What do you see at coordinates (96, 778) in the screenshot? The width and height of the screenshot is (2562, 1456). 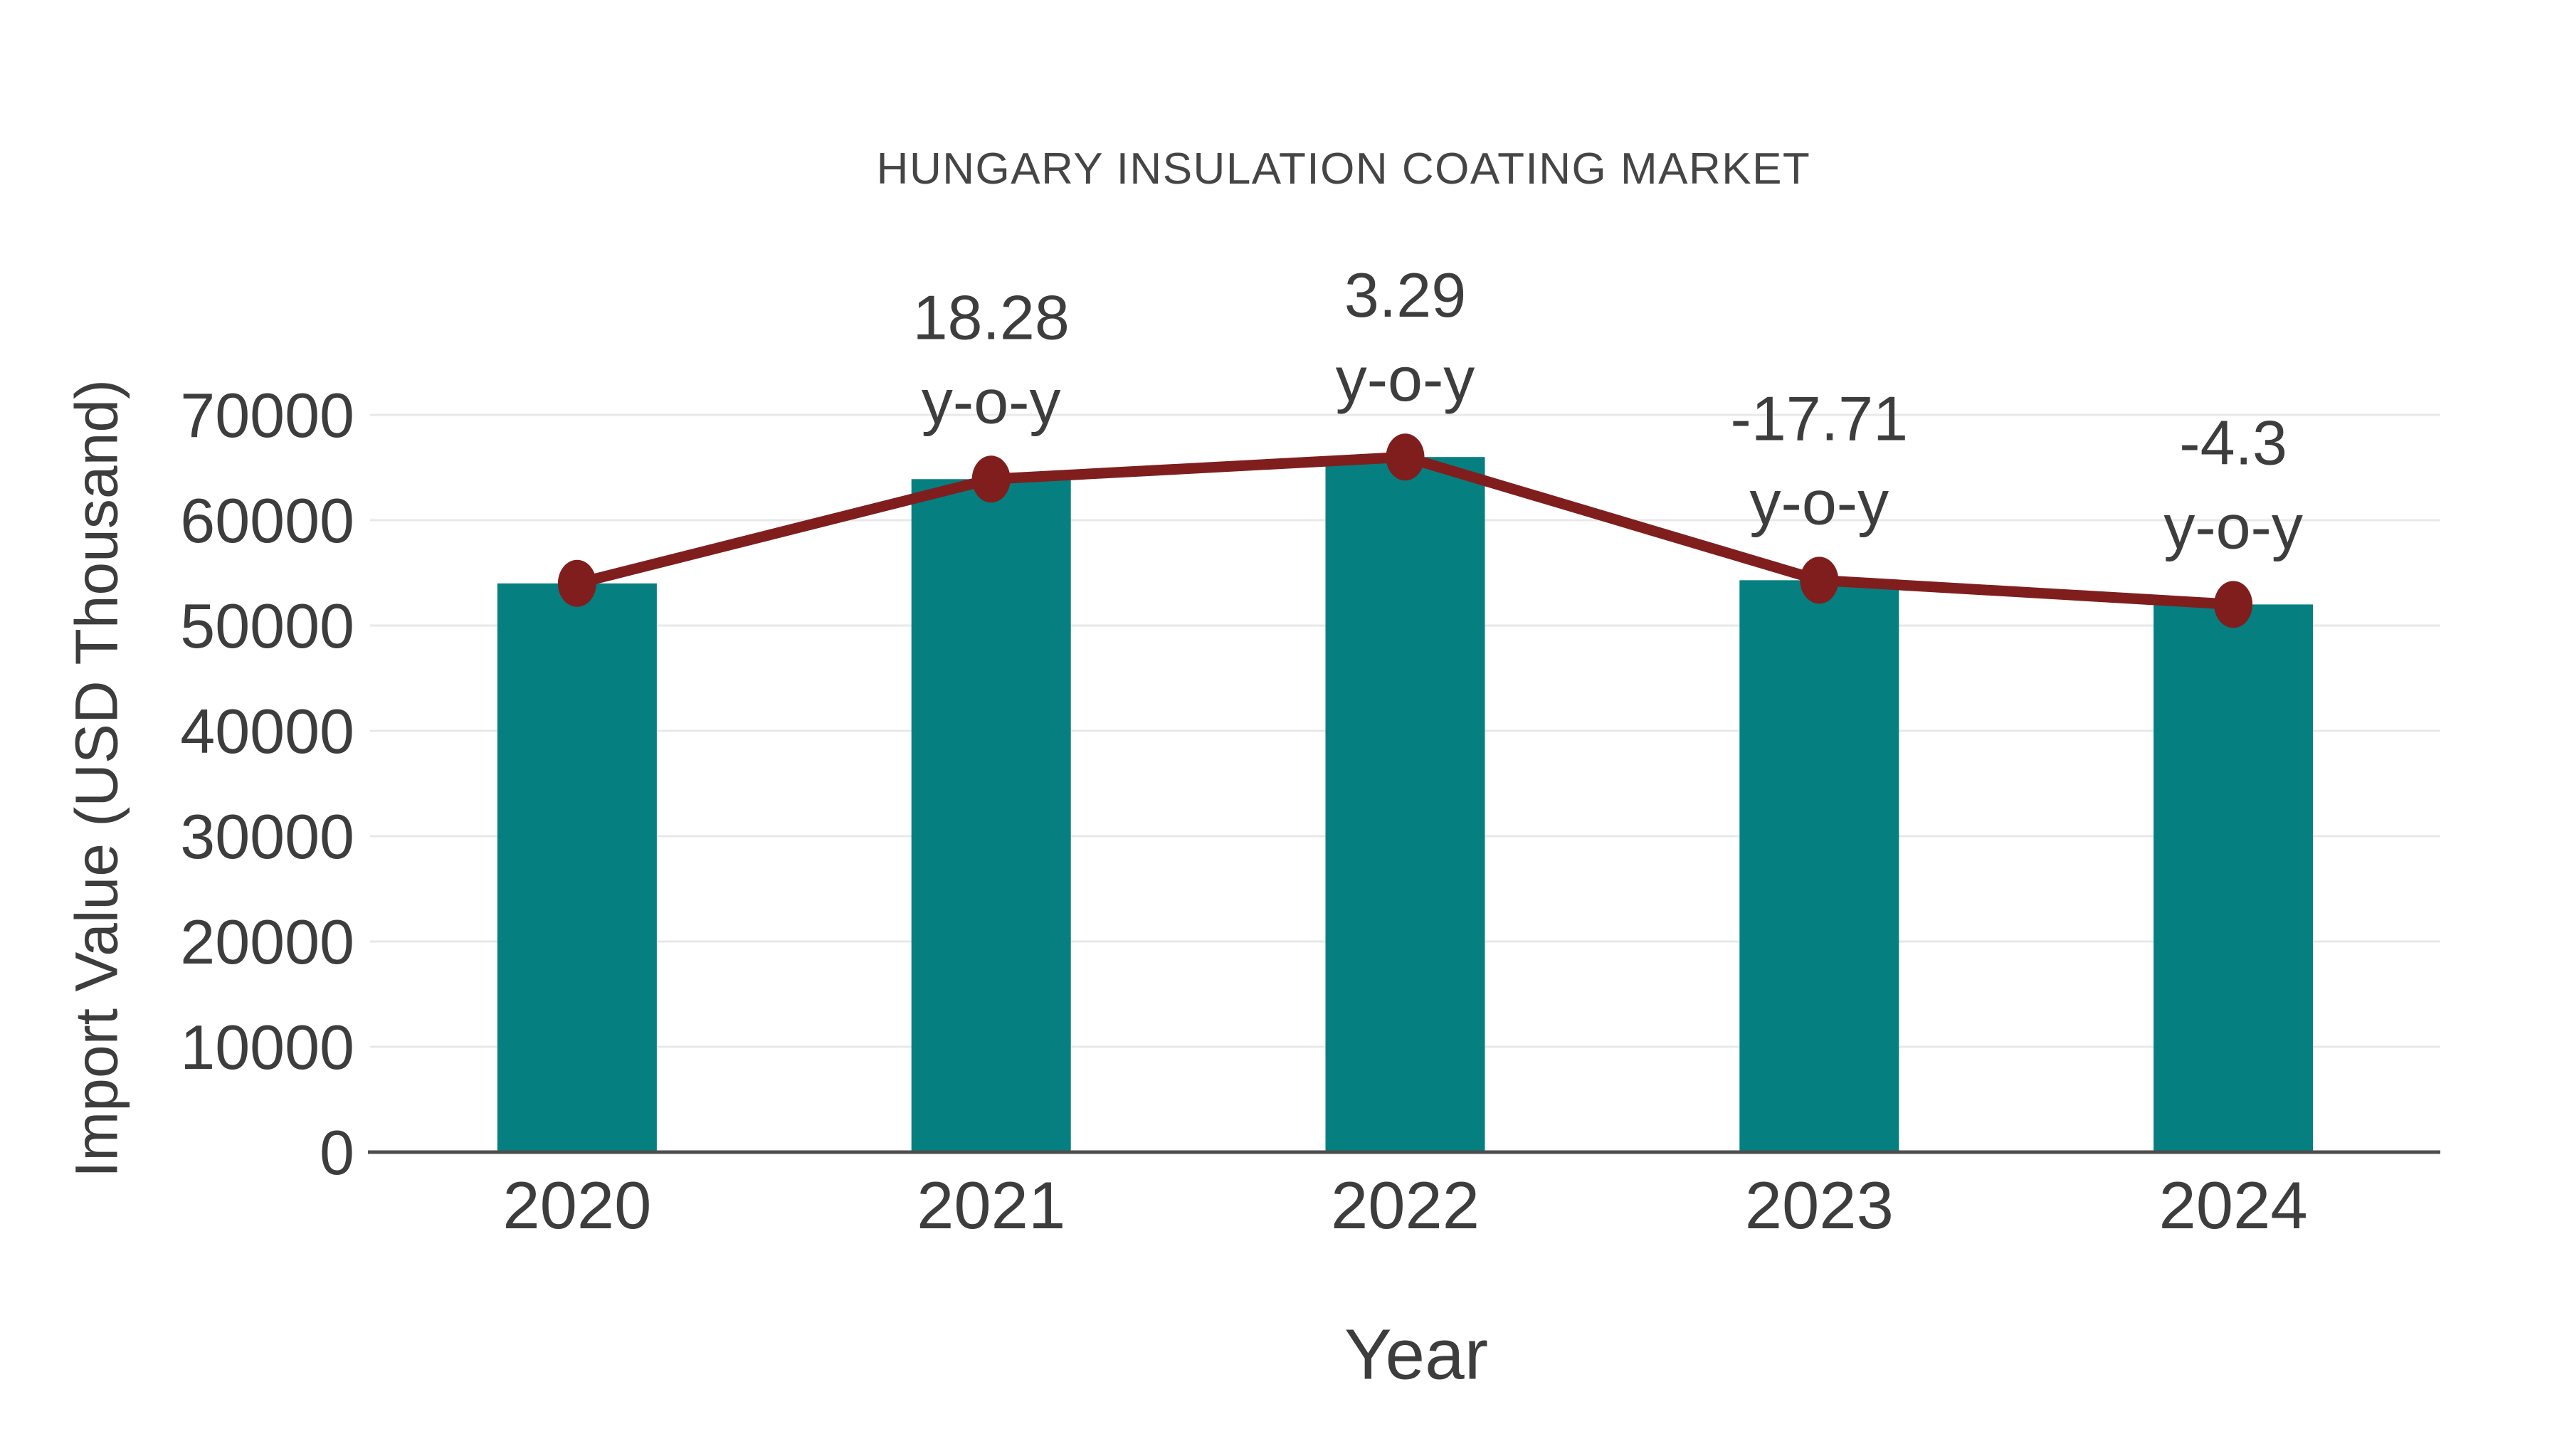 I see `y-axis-title: Import Value (USD Thousand)` at bounding box center [96, 778].